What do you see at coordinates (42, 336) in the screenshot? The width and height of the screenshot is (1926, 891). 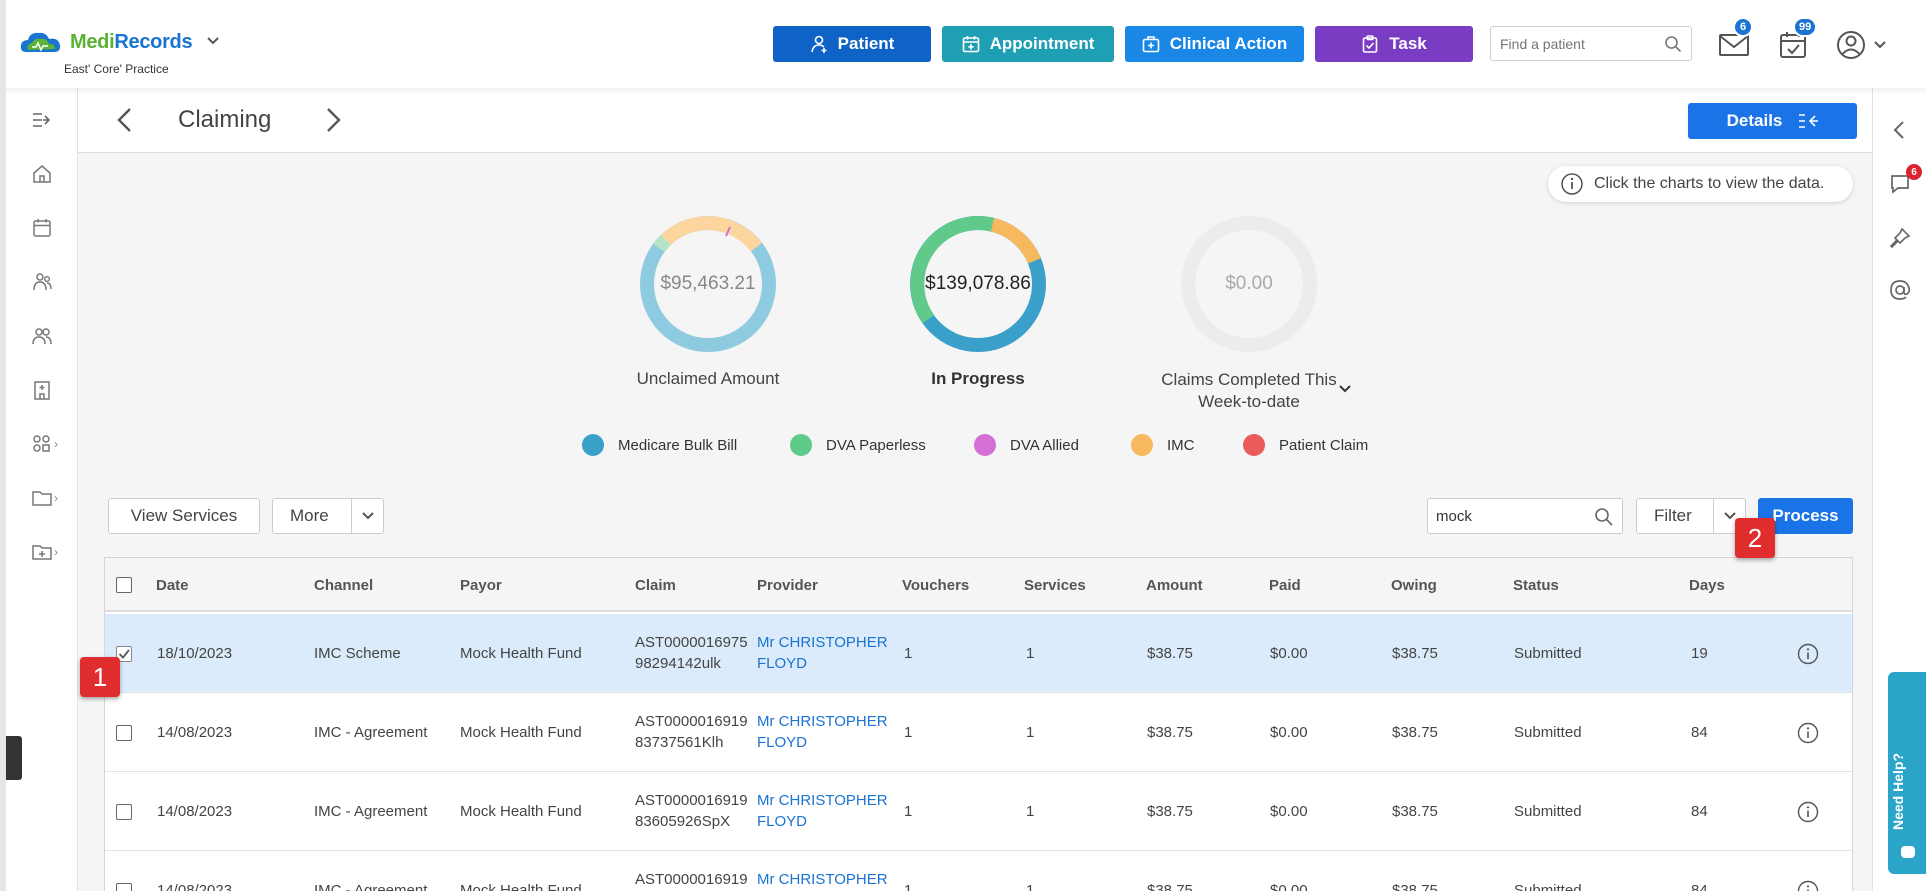 I see `contacts-icon` at bounding box center [42, 336].